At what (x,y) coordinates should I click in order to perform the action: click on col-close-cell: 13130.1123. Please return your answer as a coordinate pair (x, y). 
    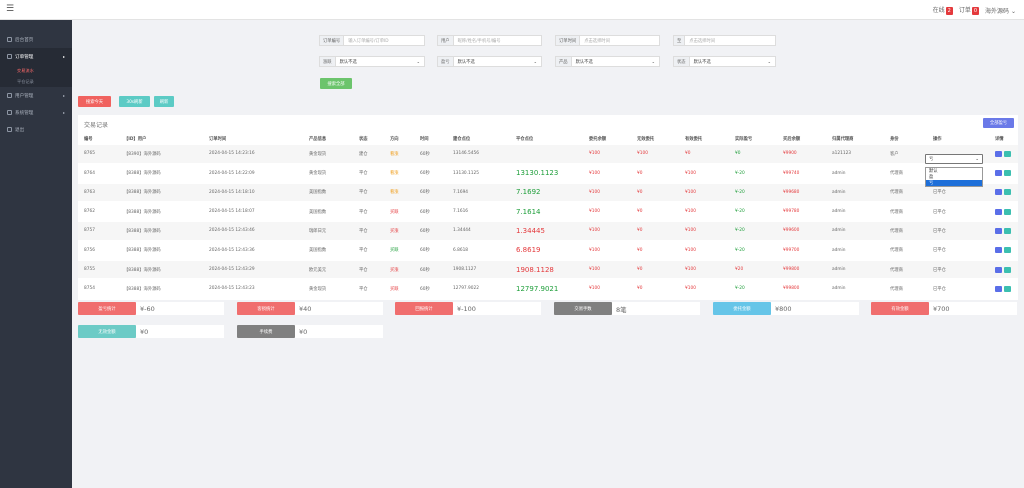
    Looking at the image, I should click on (537, 173).